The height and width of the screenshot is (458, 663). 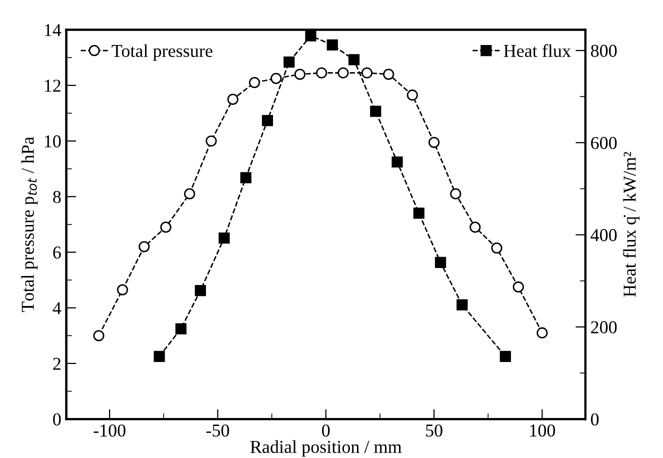 I want to click on y2-tick-label: 600, so click(x=604, y=143).